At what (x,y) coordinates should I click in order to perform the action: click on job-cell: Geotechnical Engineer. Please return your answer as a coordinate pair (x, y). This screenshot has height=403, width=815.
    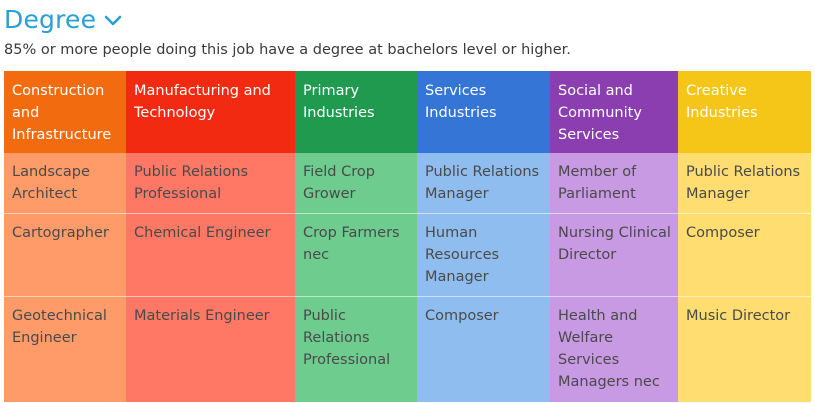
    Looking at the image, I should click on (65, 349).